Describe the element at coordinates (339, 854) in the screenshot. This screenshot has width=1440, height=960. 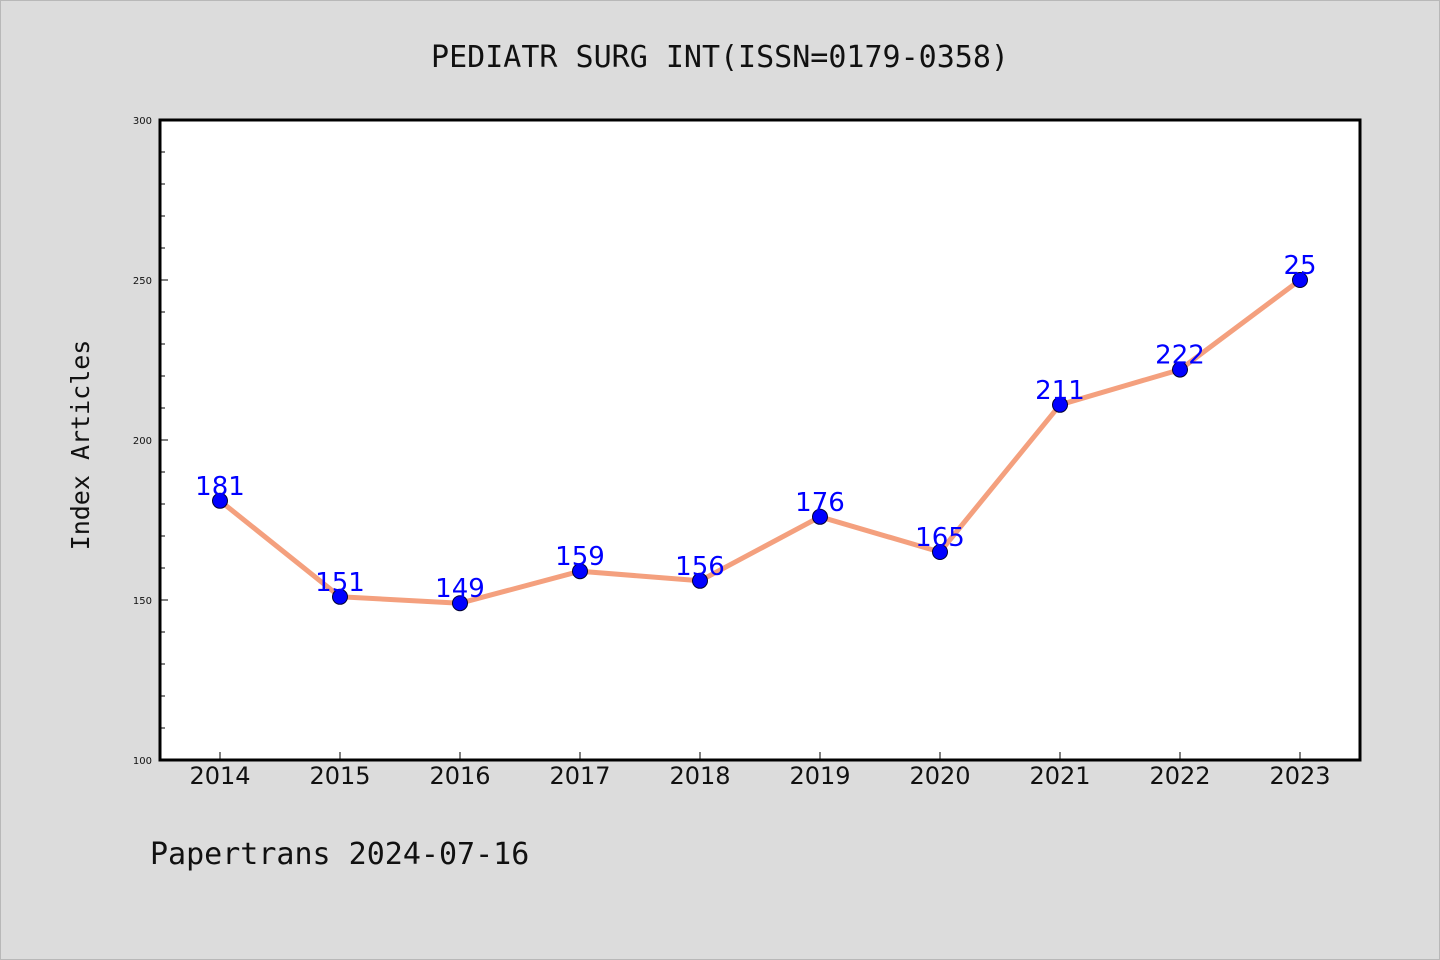
I see `footer-watermark: Papertrans 2024-07-16` at that location.